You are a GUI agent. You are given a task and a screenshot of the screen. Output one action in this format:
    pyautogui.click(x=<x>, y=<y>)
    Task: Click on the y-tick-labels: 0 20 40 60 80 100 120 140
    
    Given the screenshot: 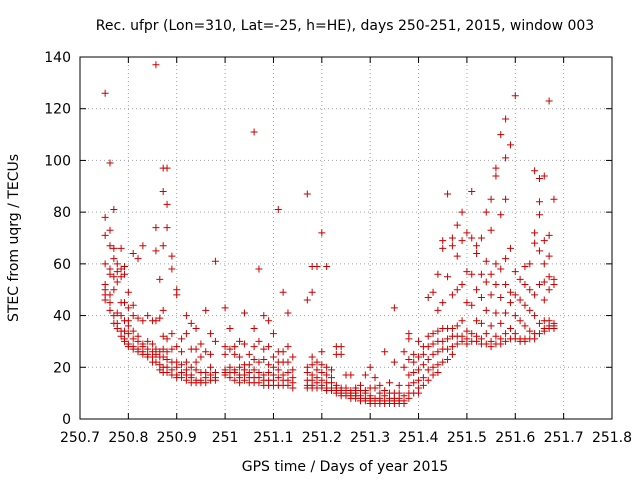 What is the action you would take?
    pyautogui.click(x=57, y=239)
    